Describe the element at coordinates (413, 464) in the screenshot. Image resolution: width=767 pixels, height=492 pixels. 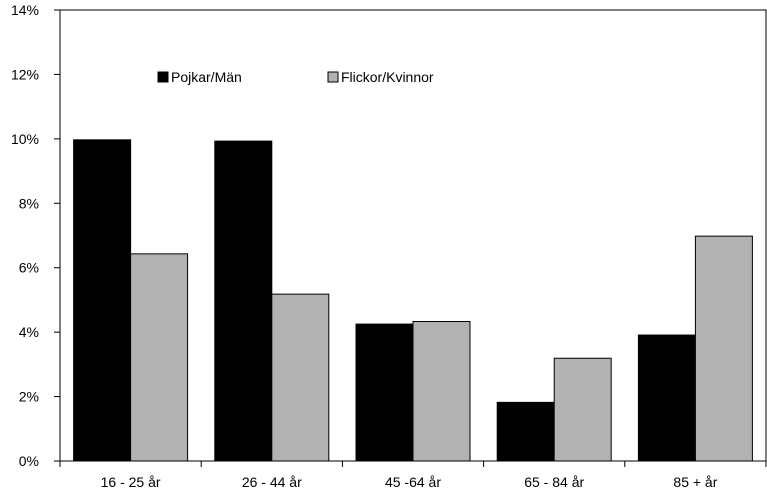
I see `x-axis` at that location.